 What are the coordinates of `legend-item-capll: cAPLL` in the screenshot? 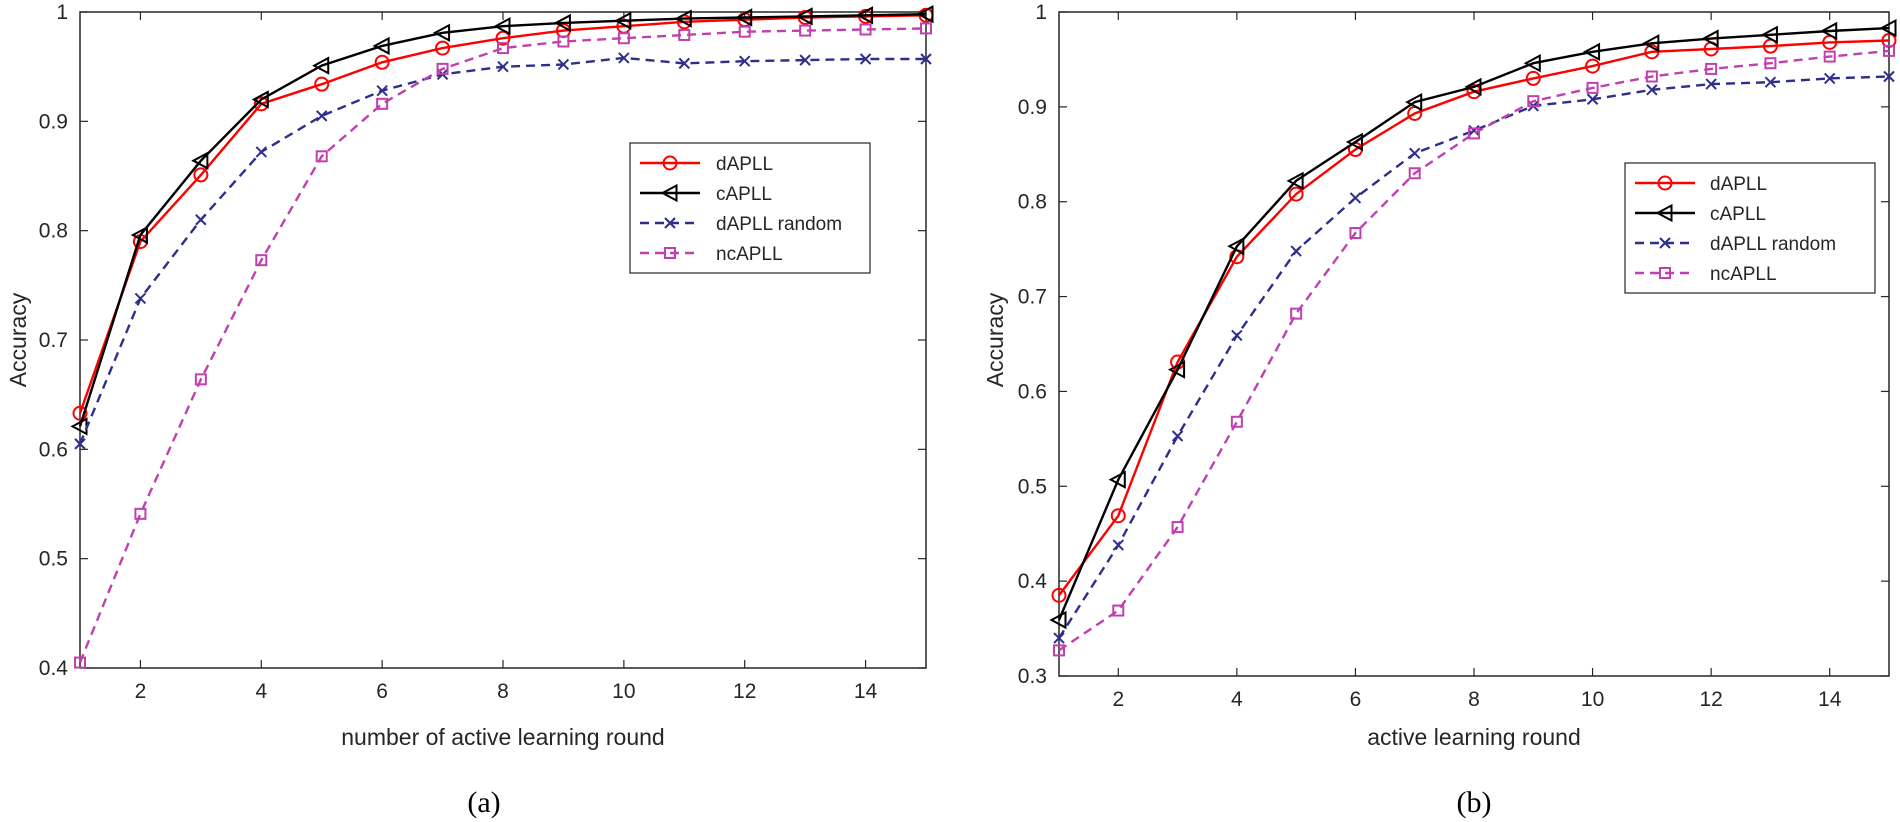 It's located at (1700, 214).